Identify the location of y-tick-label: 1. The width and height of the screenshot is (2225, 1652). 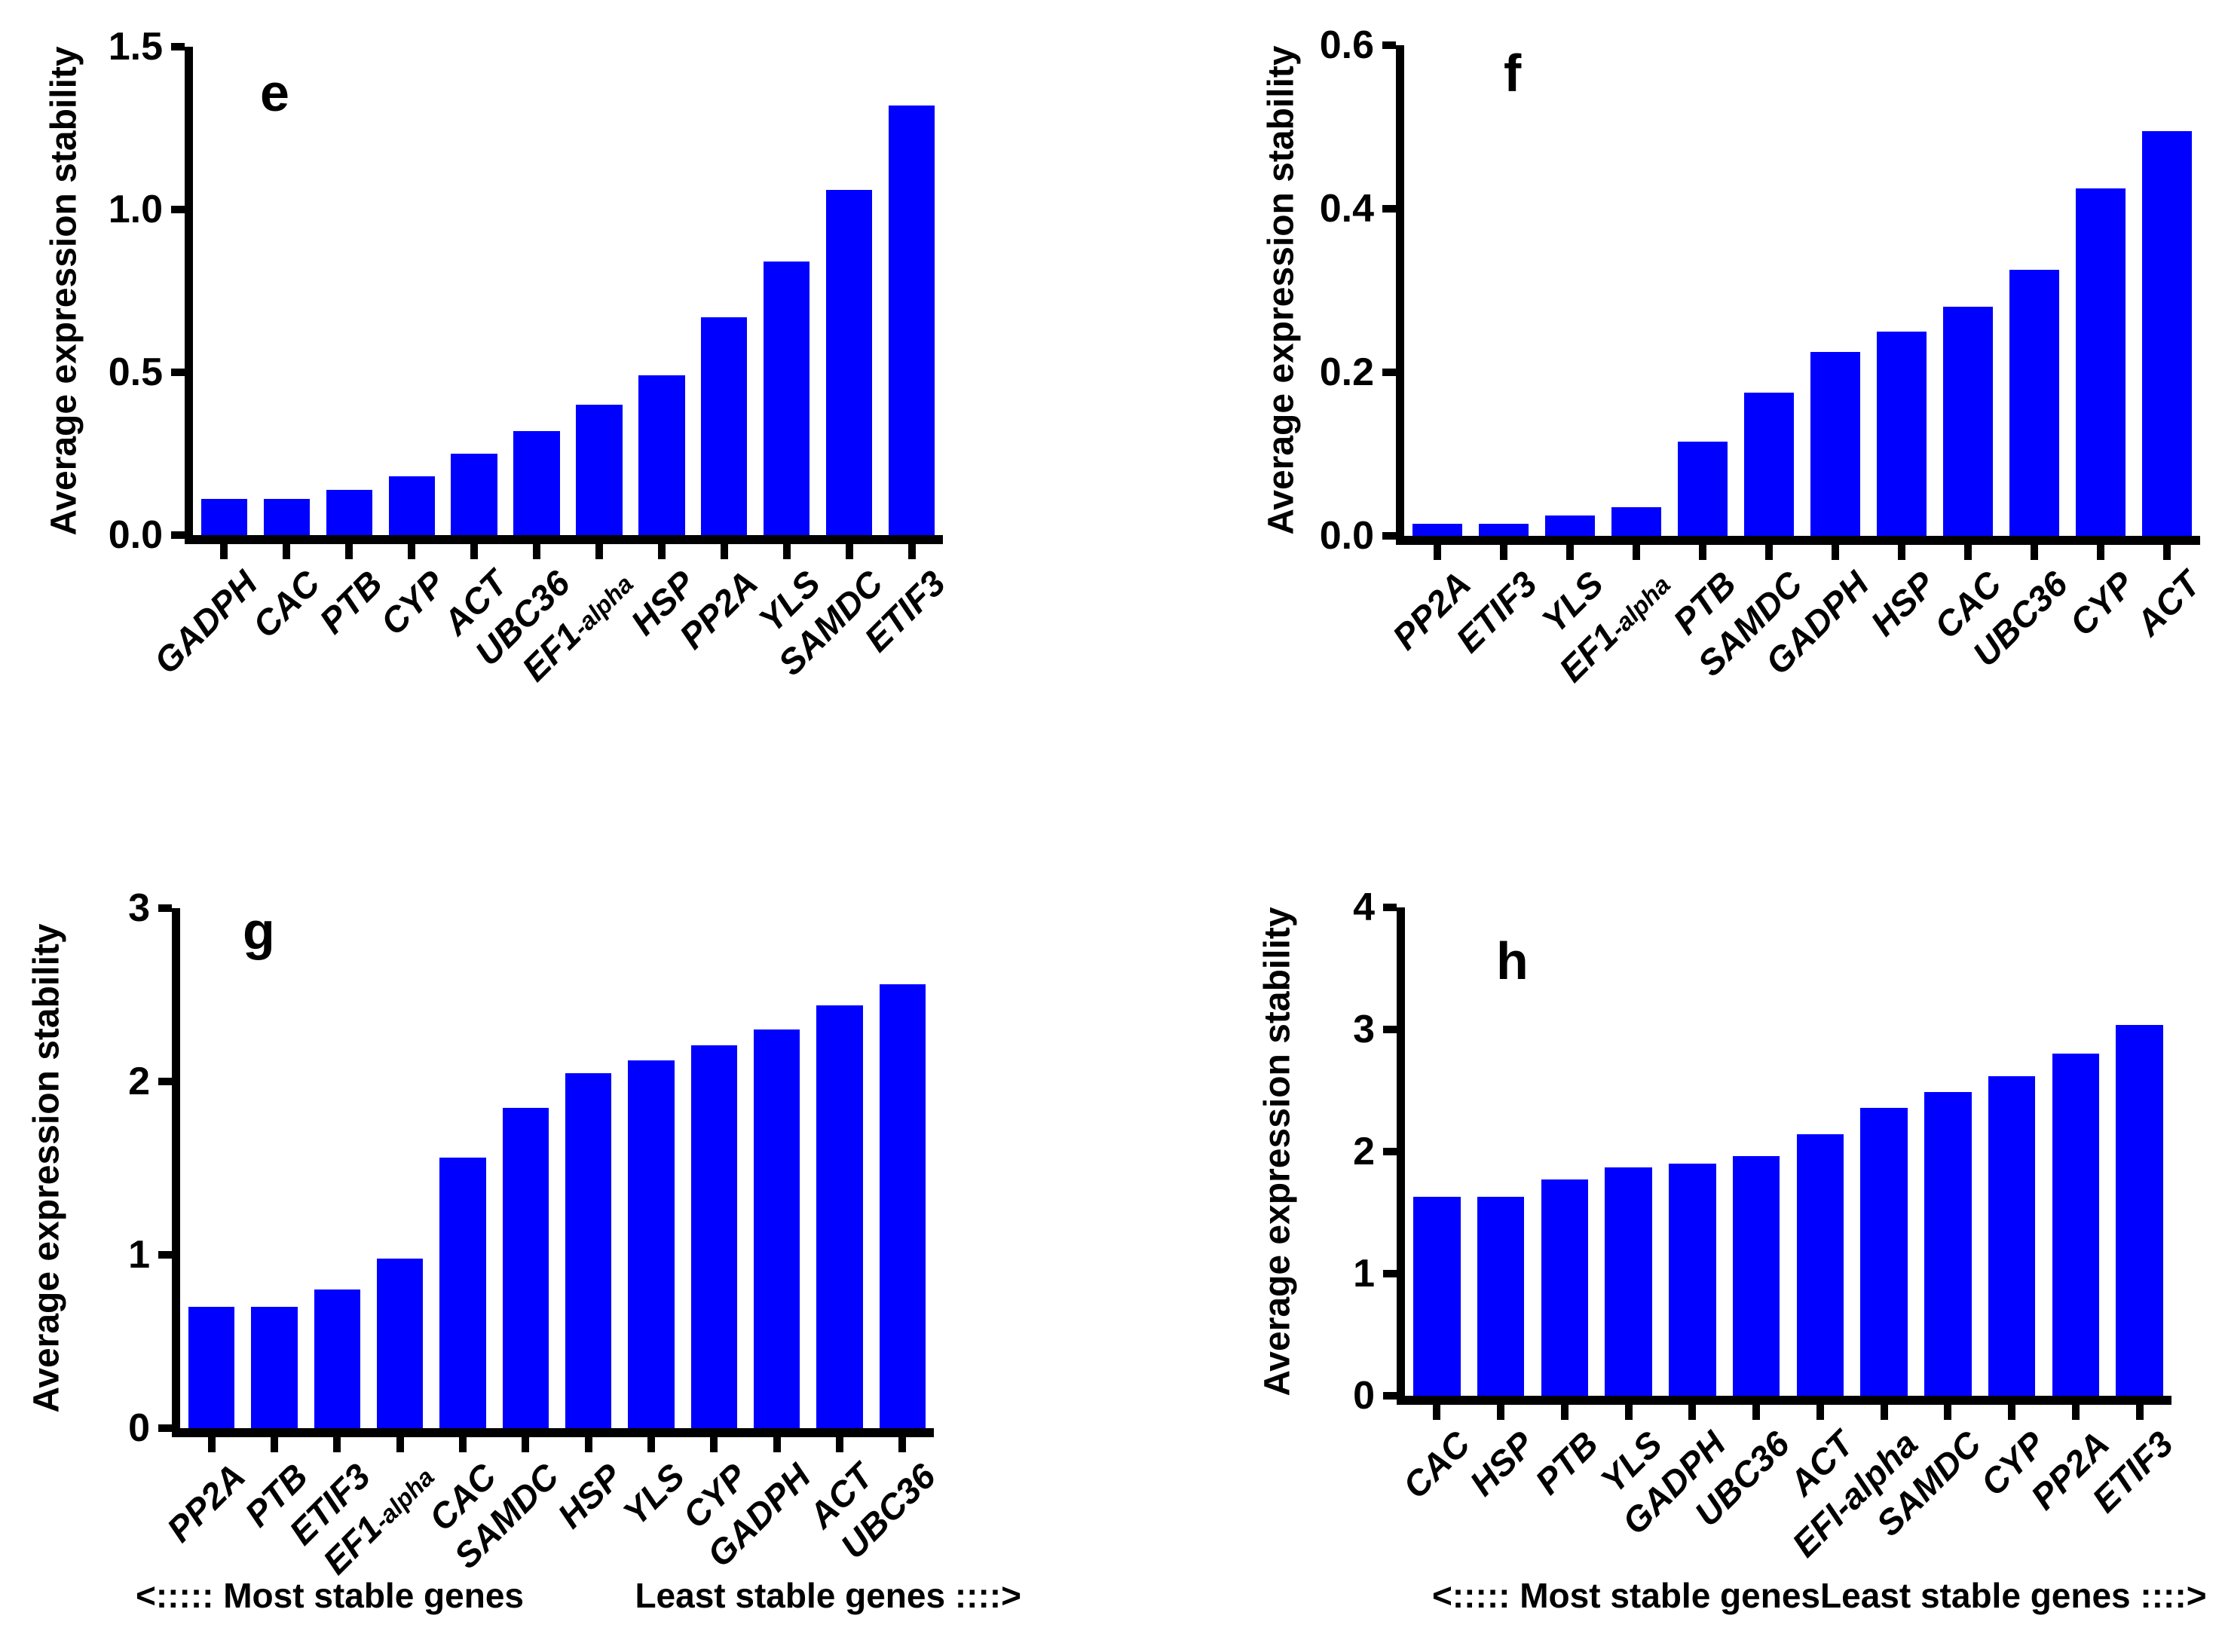
(139, 1255).